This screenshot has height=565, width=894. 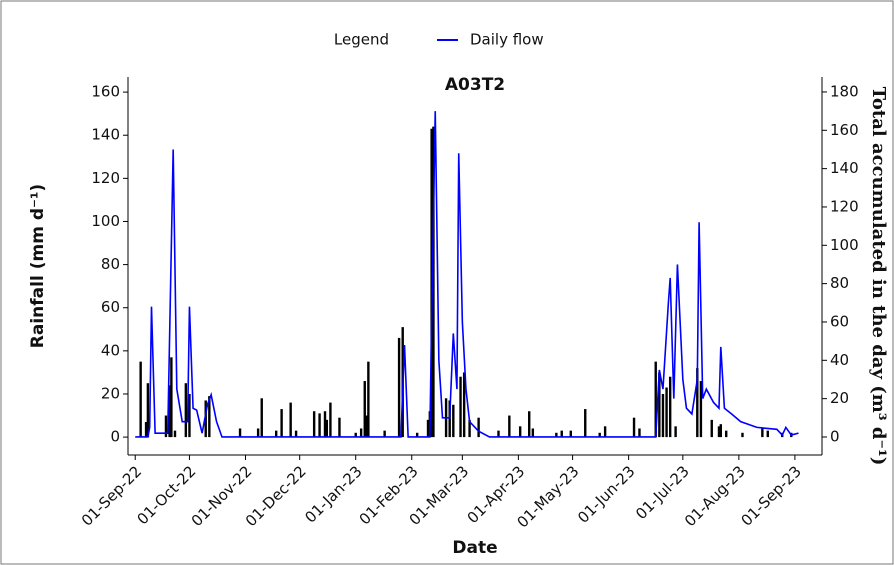 What do you see at coordinates (110, 307) in the screenshot?
I see `y-tick-label: 60` at bounding box center [110, 307].